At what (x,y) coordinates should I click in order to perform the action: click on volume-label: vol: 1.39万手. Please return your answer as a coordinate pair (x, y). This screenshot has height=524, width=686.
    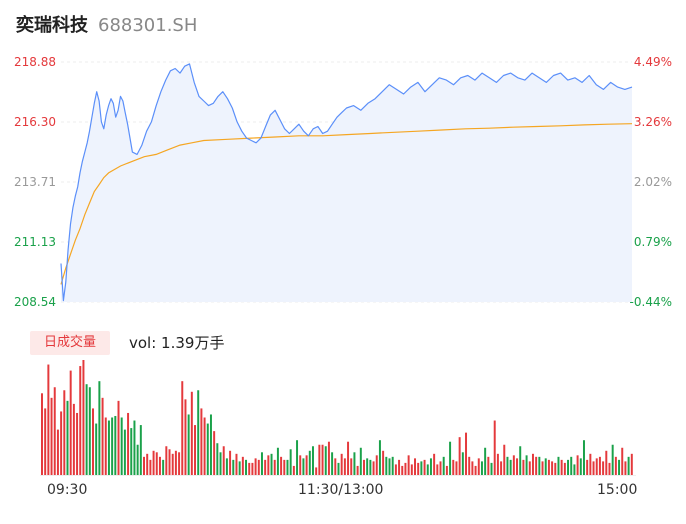
    Looking at the image, I should click on (177, 343).